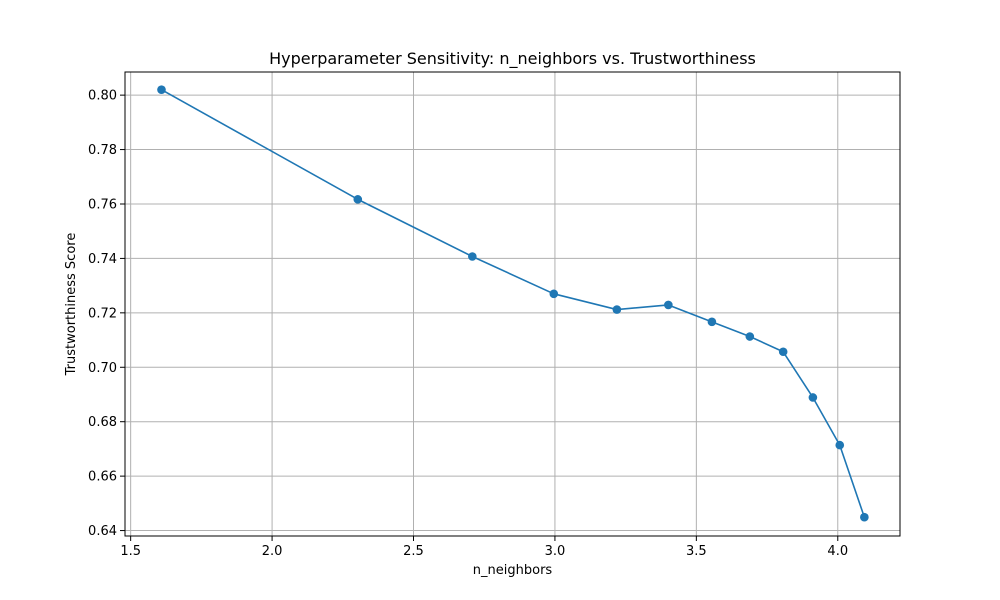 The image size is (1000, 600). I want to click on y-tick-label: 0.66, so click(102, 477).